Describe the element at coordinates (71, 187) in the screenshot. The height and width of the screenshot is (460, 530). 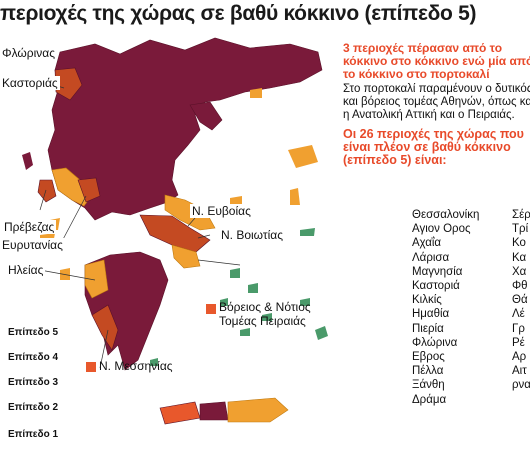
I see `west-orange-region` at that location.